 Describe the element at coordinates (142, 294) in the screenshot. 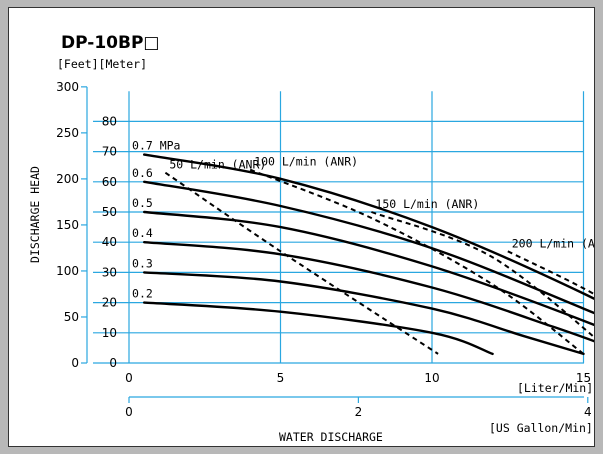

I see `pressure-curve-label: 0.2` at that location.